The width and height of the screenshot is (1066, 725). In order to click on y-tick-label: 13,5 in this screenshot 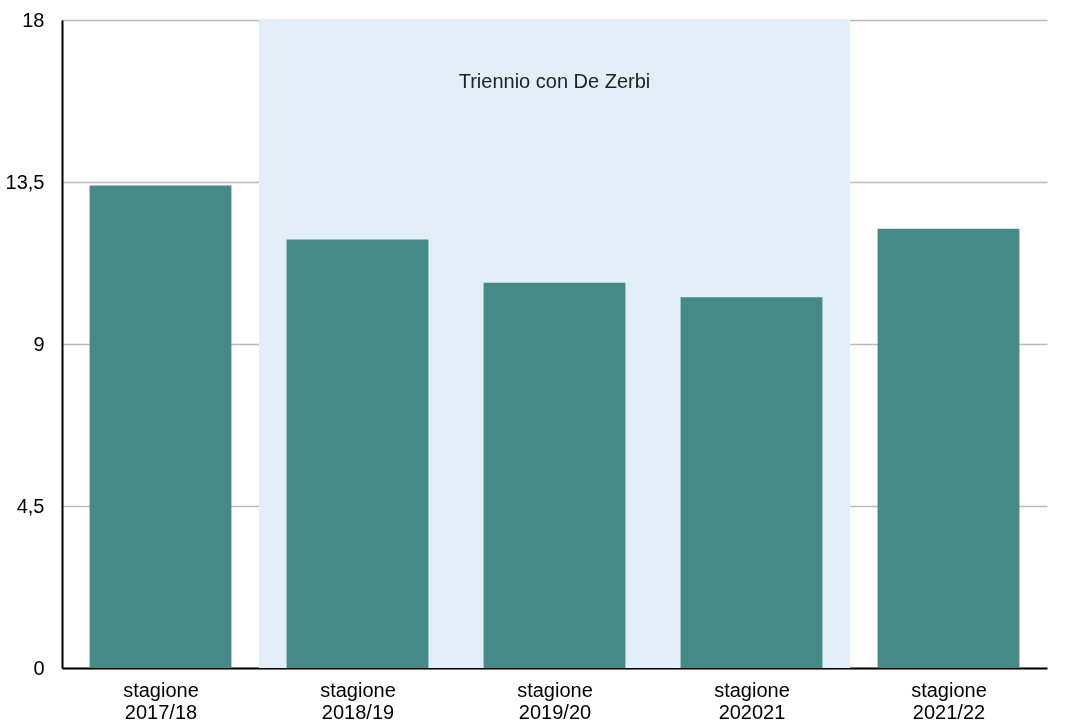, I will do `click(25, 181)`.